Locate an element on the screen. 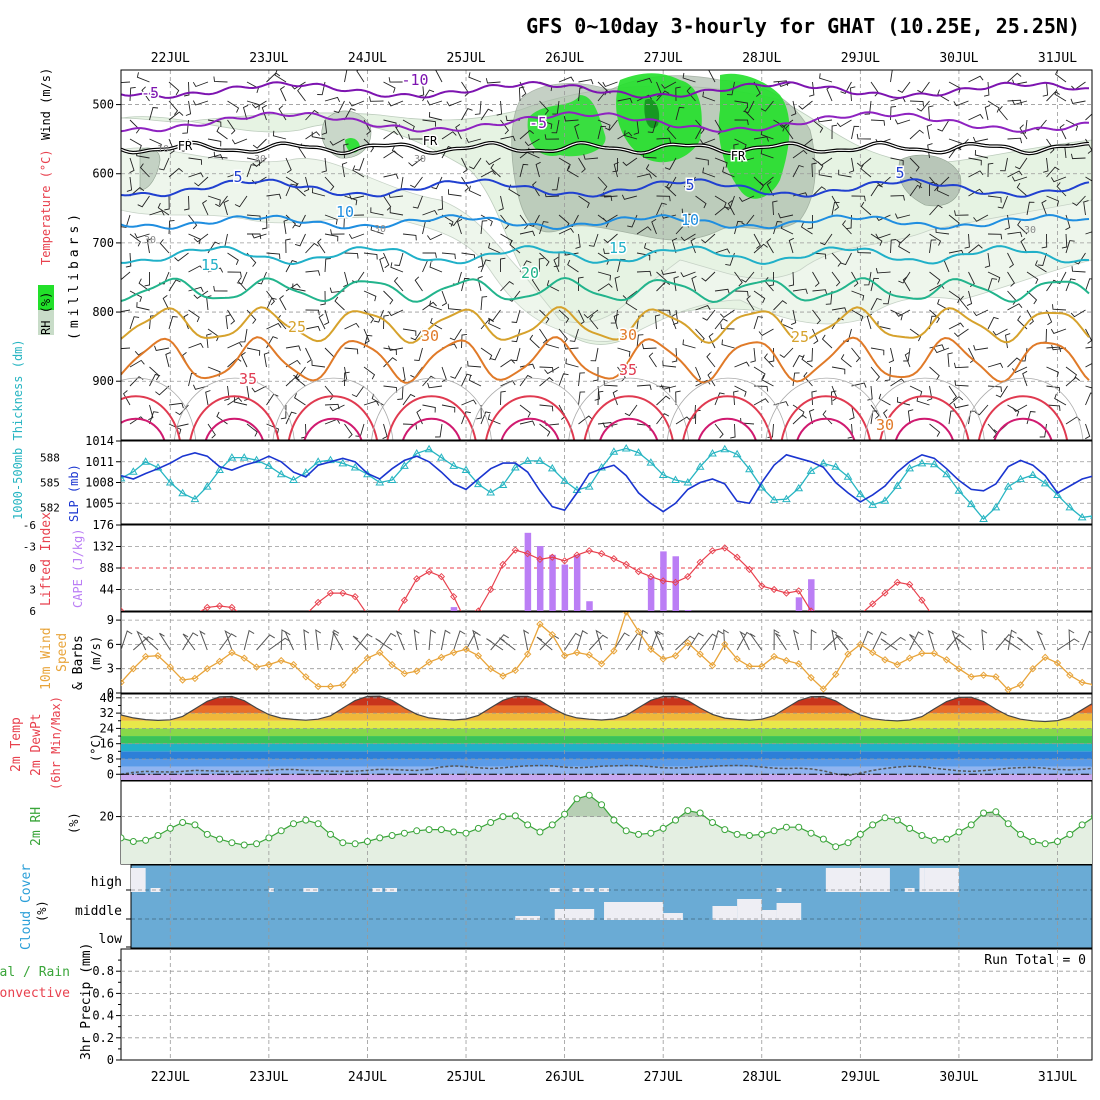 This screenshot has width=1100, height=1100. tick-label: 32 is located at coordinates (107, 713).